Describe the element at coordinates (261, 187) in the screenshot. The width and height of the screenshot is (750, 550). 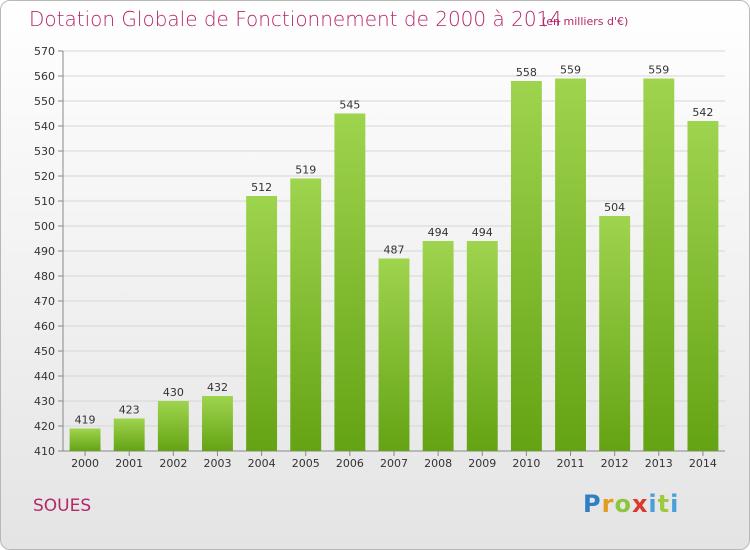
I see `data-label: 512` at that location.